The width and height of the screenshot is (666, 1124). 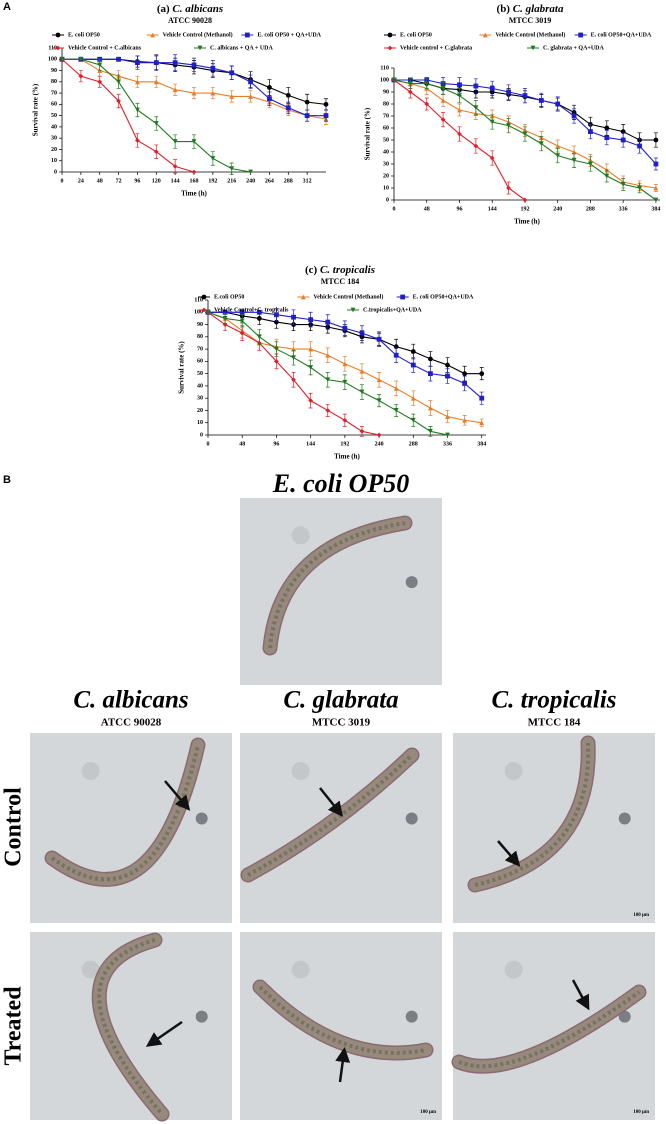 I want to click on column-strain: ATCC 90028, so click(x=131, y=723).